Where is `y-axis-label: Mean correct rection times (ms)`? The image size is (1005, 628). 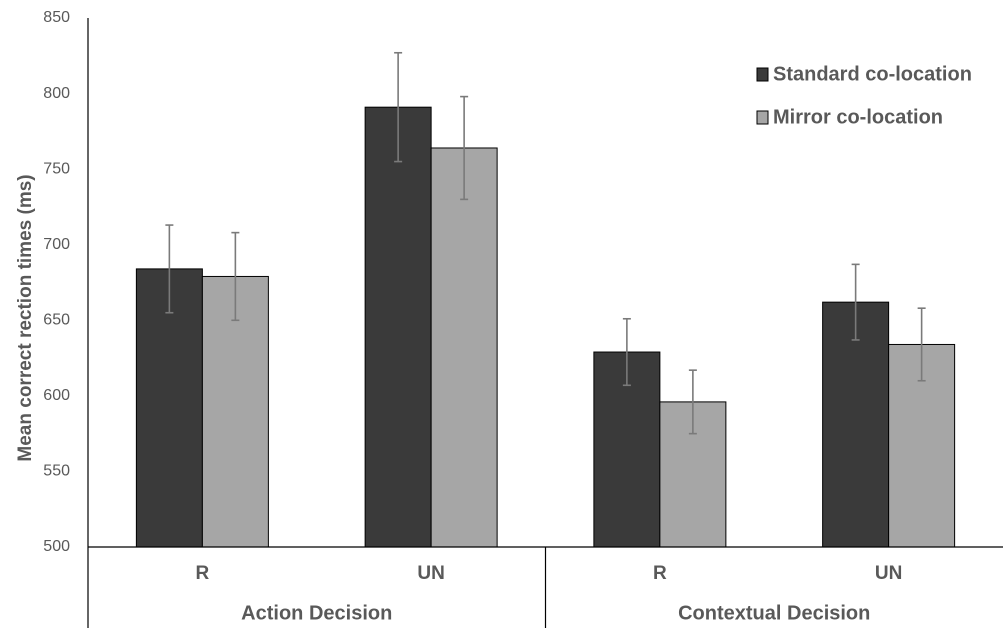
y-axis-label: Mean correct rection times (ms) is located at coordinates (25, 317).